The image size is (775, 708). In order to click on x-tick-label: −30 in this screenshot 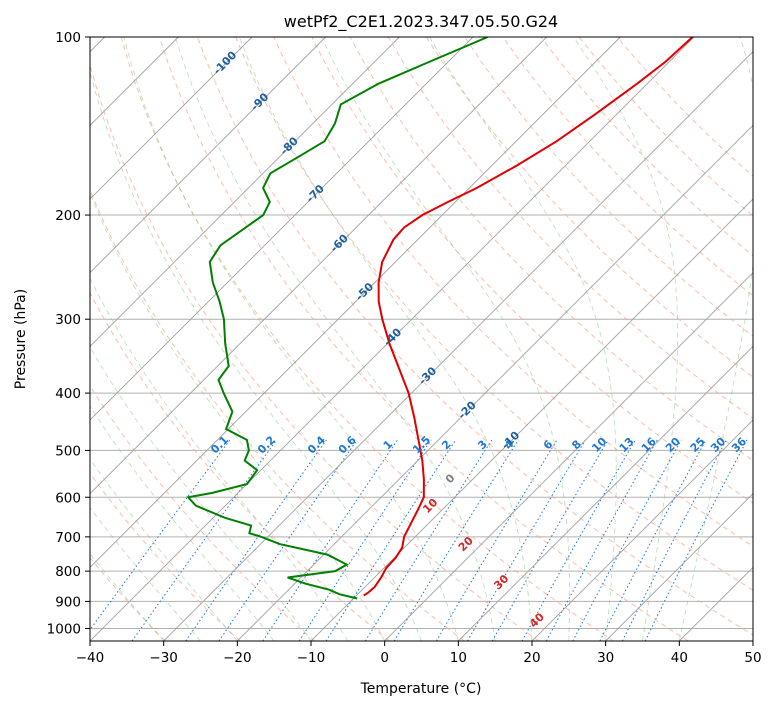, I will do `click(163, 658)`.